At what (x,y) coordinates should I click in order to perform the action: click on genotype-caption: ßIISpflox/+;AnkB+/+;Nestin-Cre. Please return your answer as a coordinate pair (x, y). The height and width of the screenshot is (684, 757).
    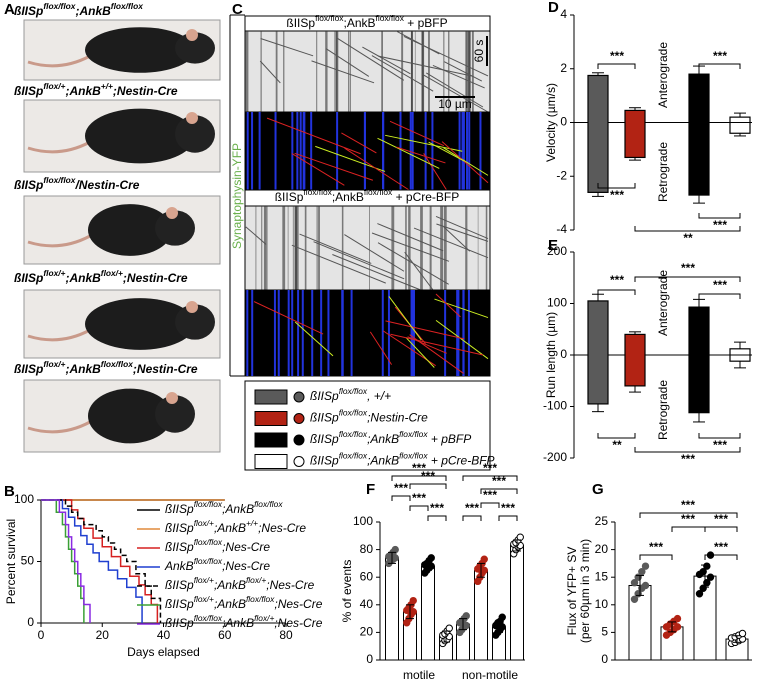
    Looking at the image, I should click on (96, 89).